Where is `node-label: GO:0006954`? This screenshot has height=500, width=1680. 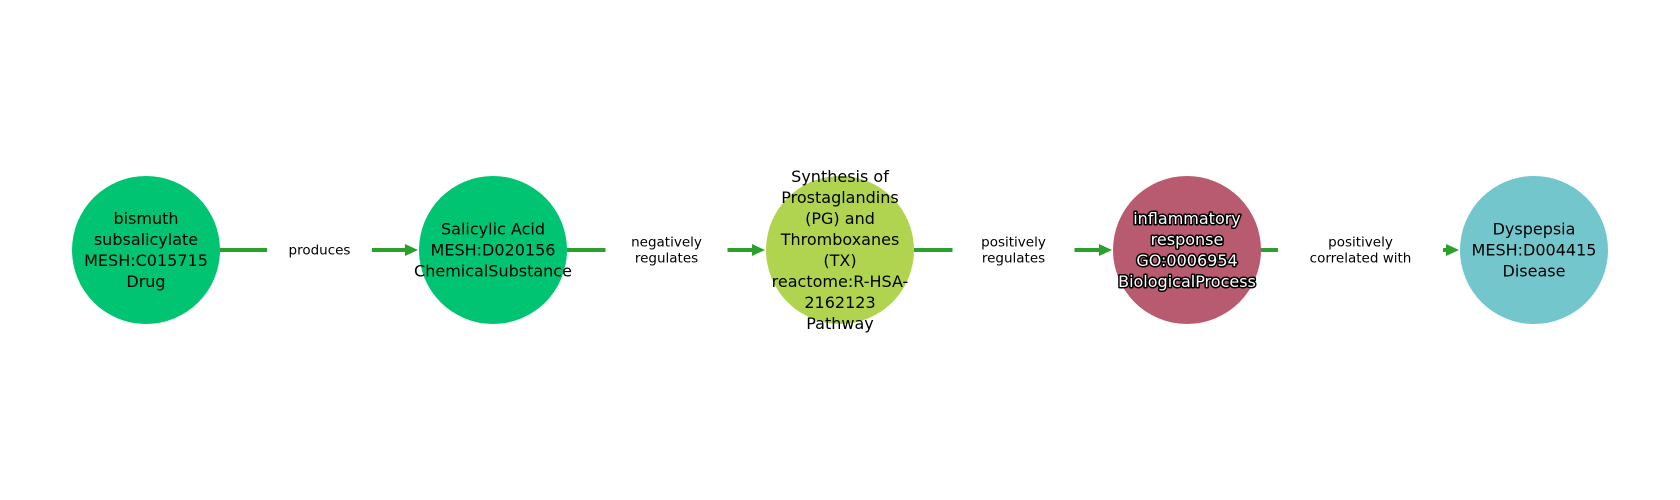
node-label: GO:0006954 is located at coordinates (1186, 260).